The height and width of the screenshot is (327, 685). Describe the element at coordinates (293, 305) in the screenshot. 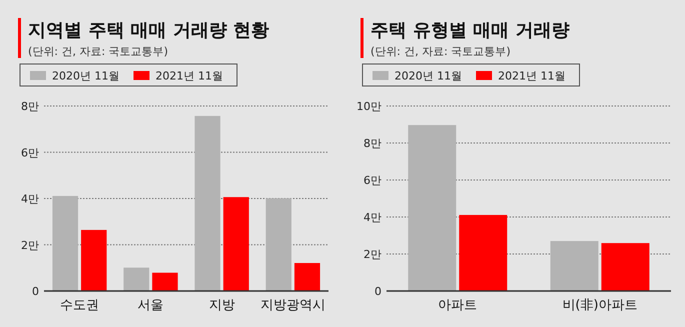

I see `x-tick-label: 지방광역시` at that location.